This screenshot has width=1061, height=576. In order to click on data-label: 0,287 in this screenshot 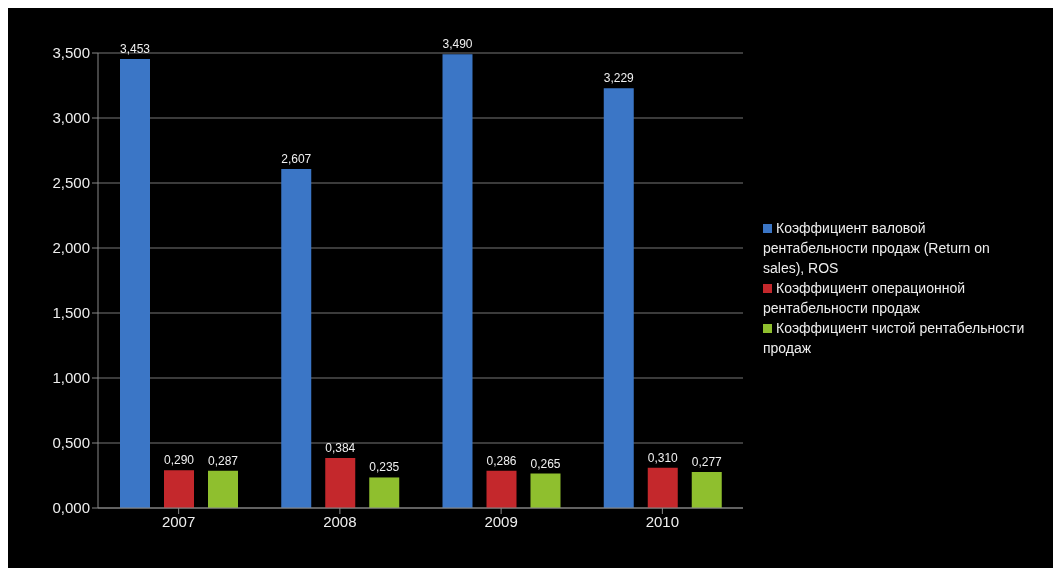, I will do `click(223, 460)`.